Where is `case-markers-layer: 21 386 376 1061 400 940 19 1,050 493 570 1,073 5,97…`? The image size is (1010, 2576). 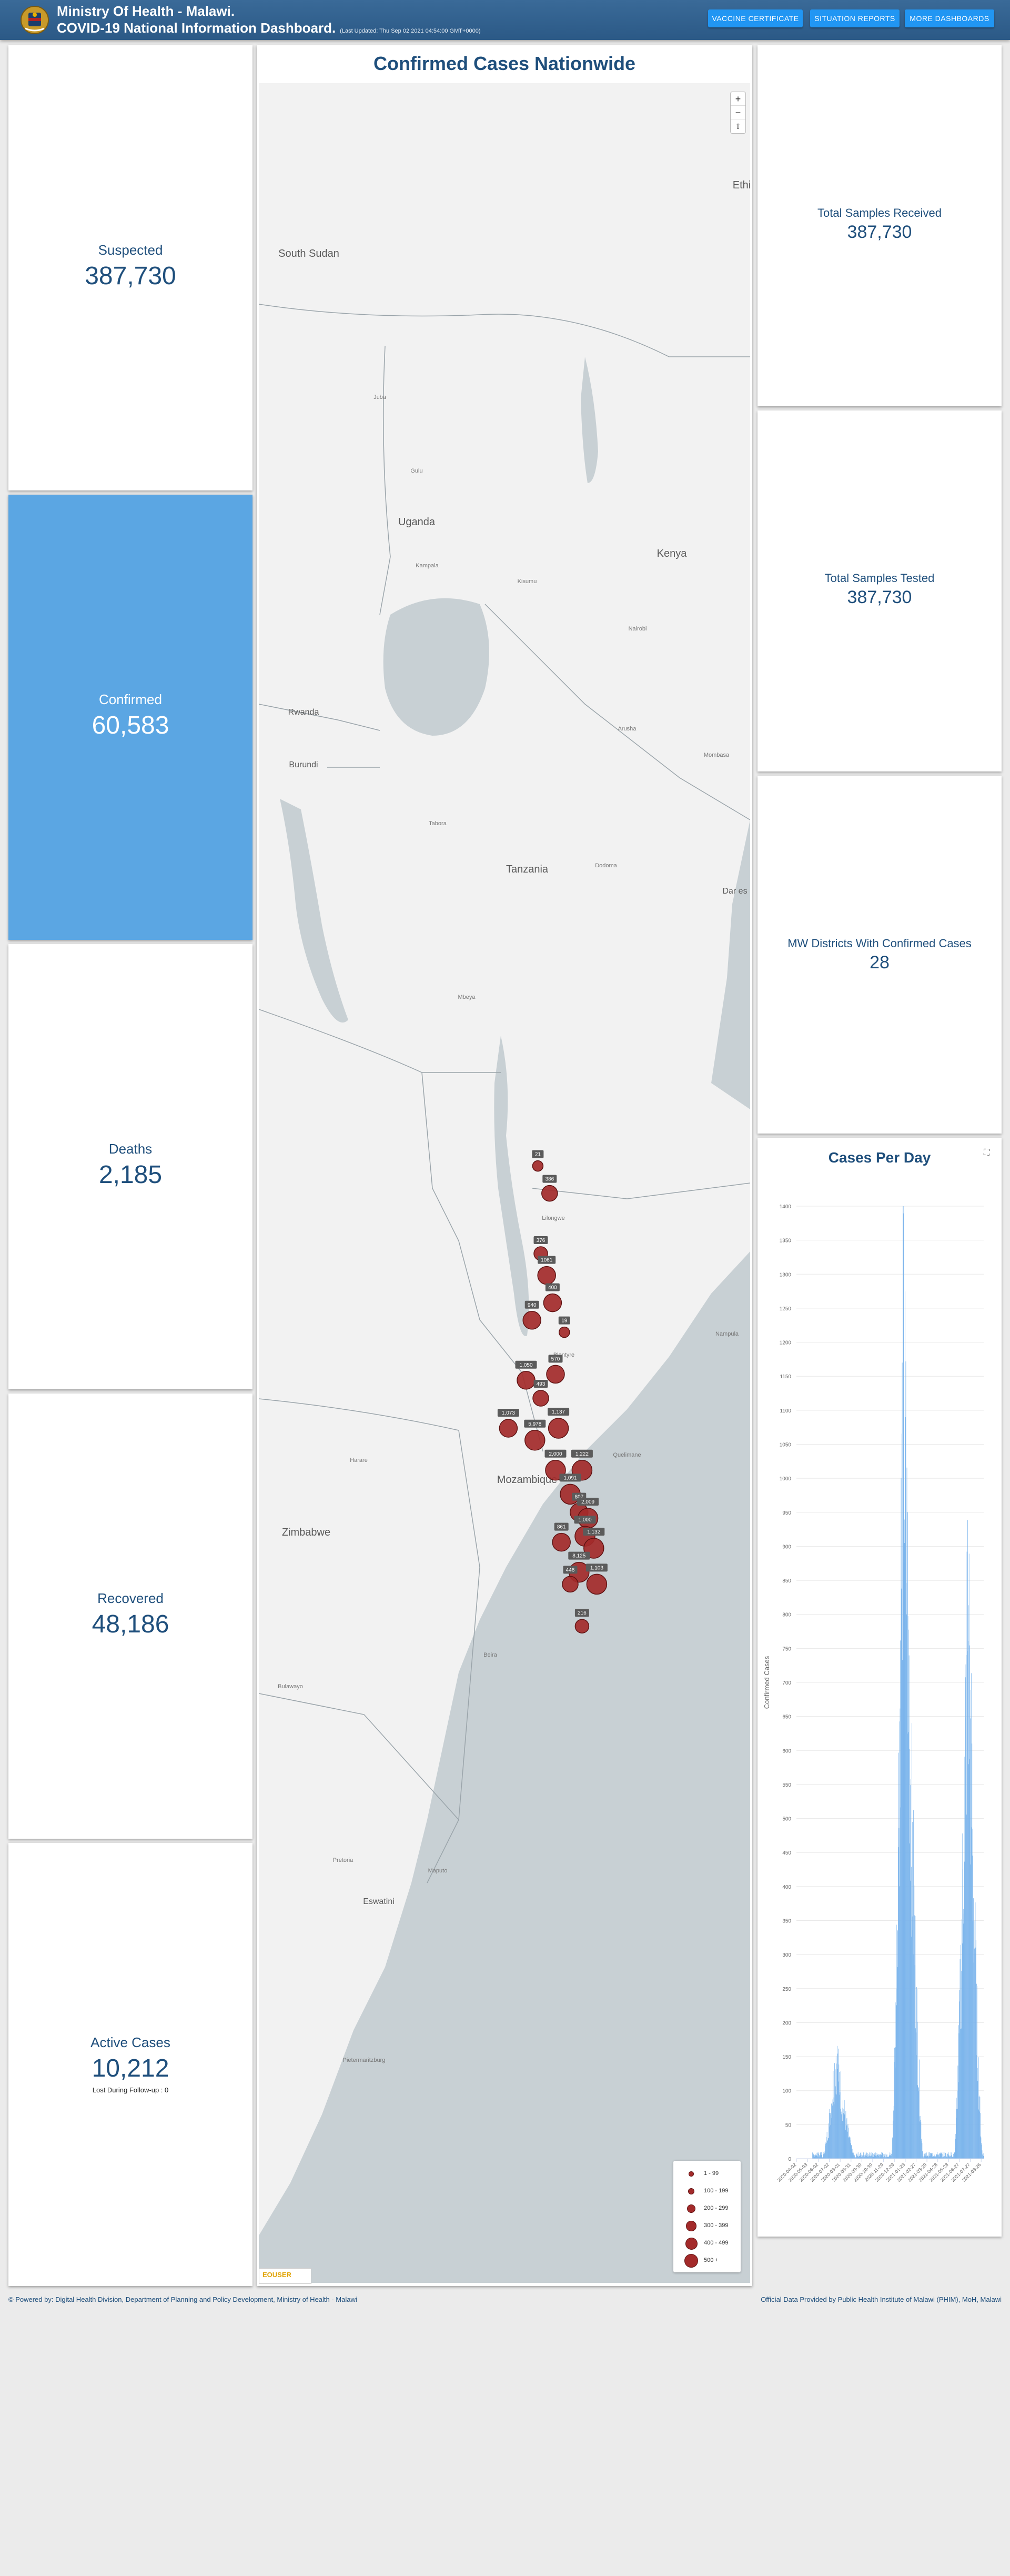 case-markers-layer: 21 386 376 1061 400 940 19 1,050 493 570 1,073 5,97… is located at coordinates (552, 1391).